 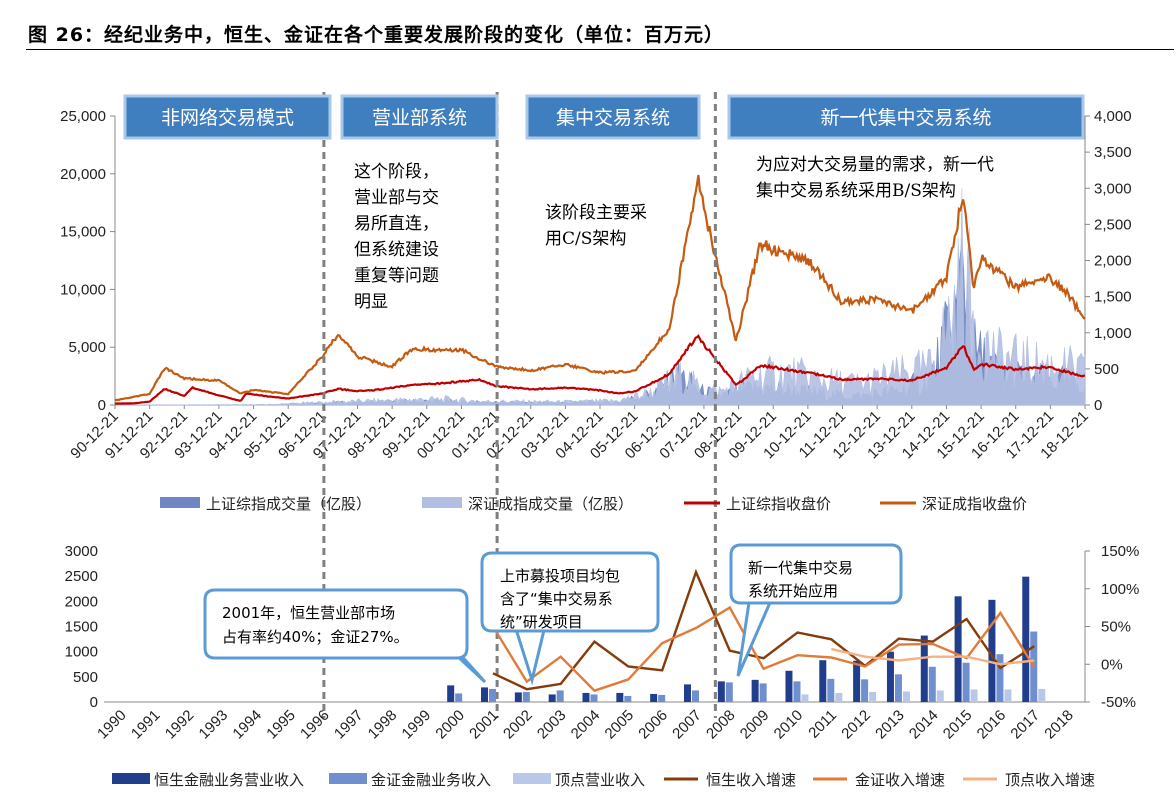 What do you see at coordinates (396, 198) in the screenshot?
I see `stage-annotation-text: 营业部与交` at bounding box center [396, 198].